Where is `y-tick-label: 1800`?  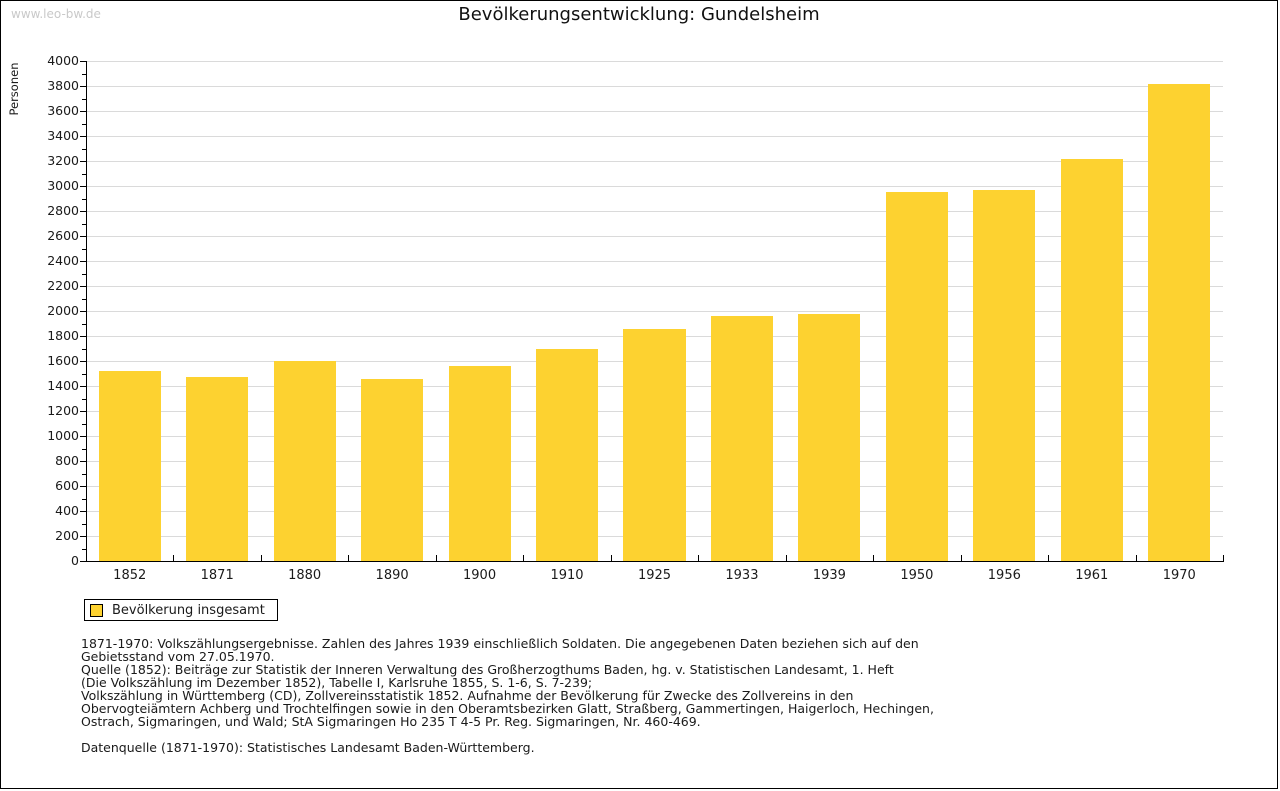 y-tick-label: 1800 is located at coordinates (63, 335).